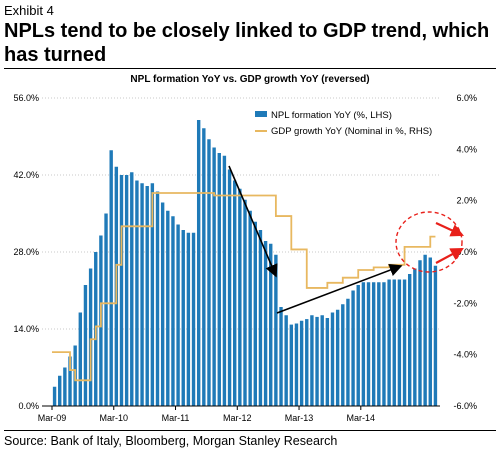 The height and width of the screenshot is (460, 500). What do you see at coordinates (465, 355) in the screenshot?
I see `right-tick-label: -4.0%` at bounding box center [465, 355].